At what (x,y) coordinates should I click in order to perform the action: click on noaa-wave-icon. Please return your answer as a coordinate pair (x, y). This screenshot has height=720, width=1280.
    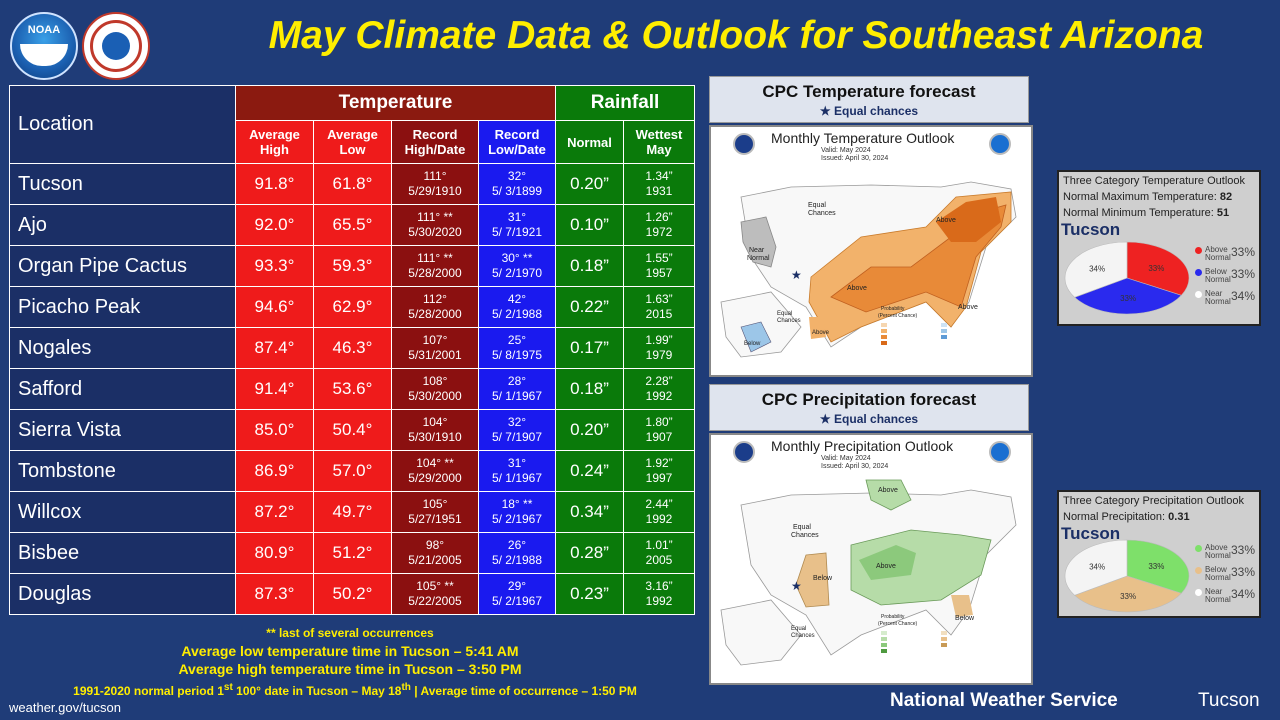
    Looking at the image, I should click on (44, 55).